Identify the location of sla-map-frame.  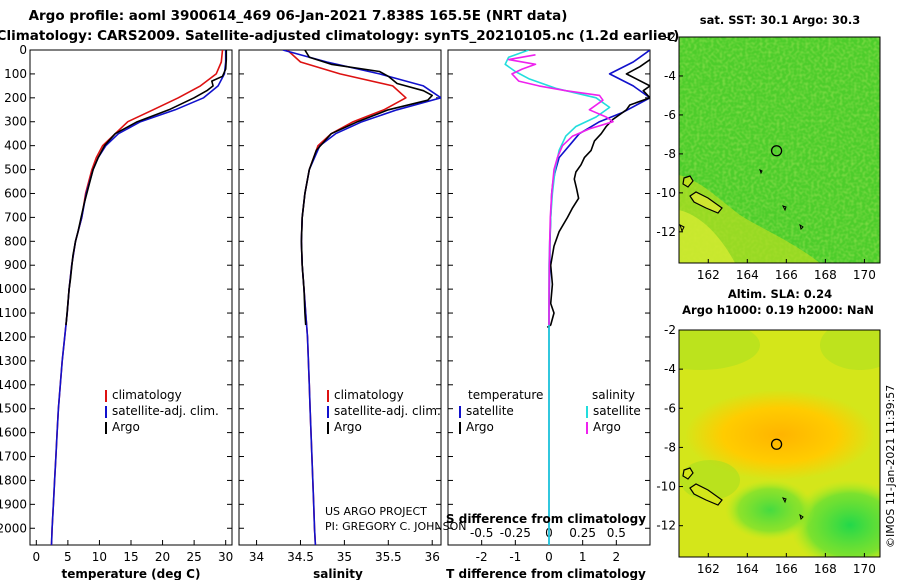
(779, 443).